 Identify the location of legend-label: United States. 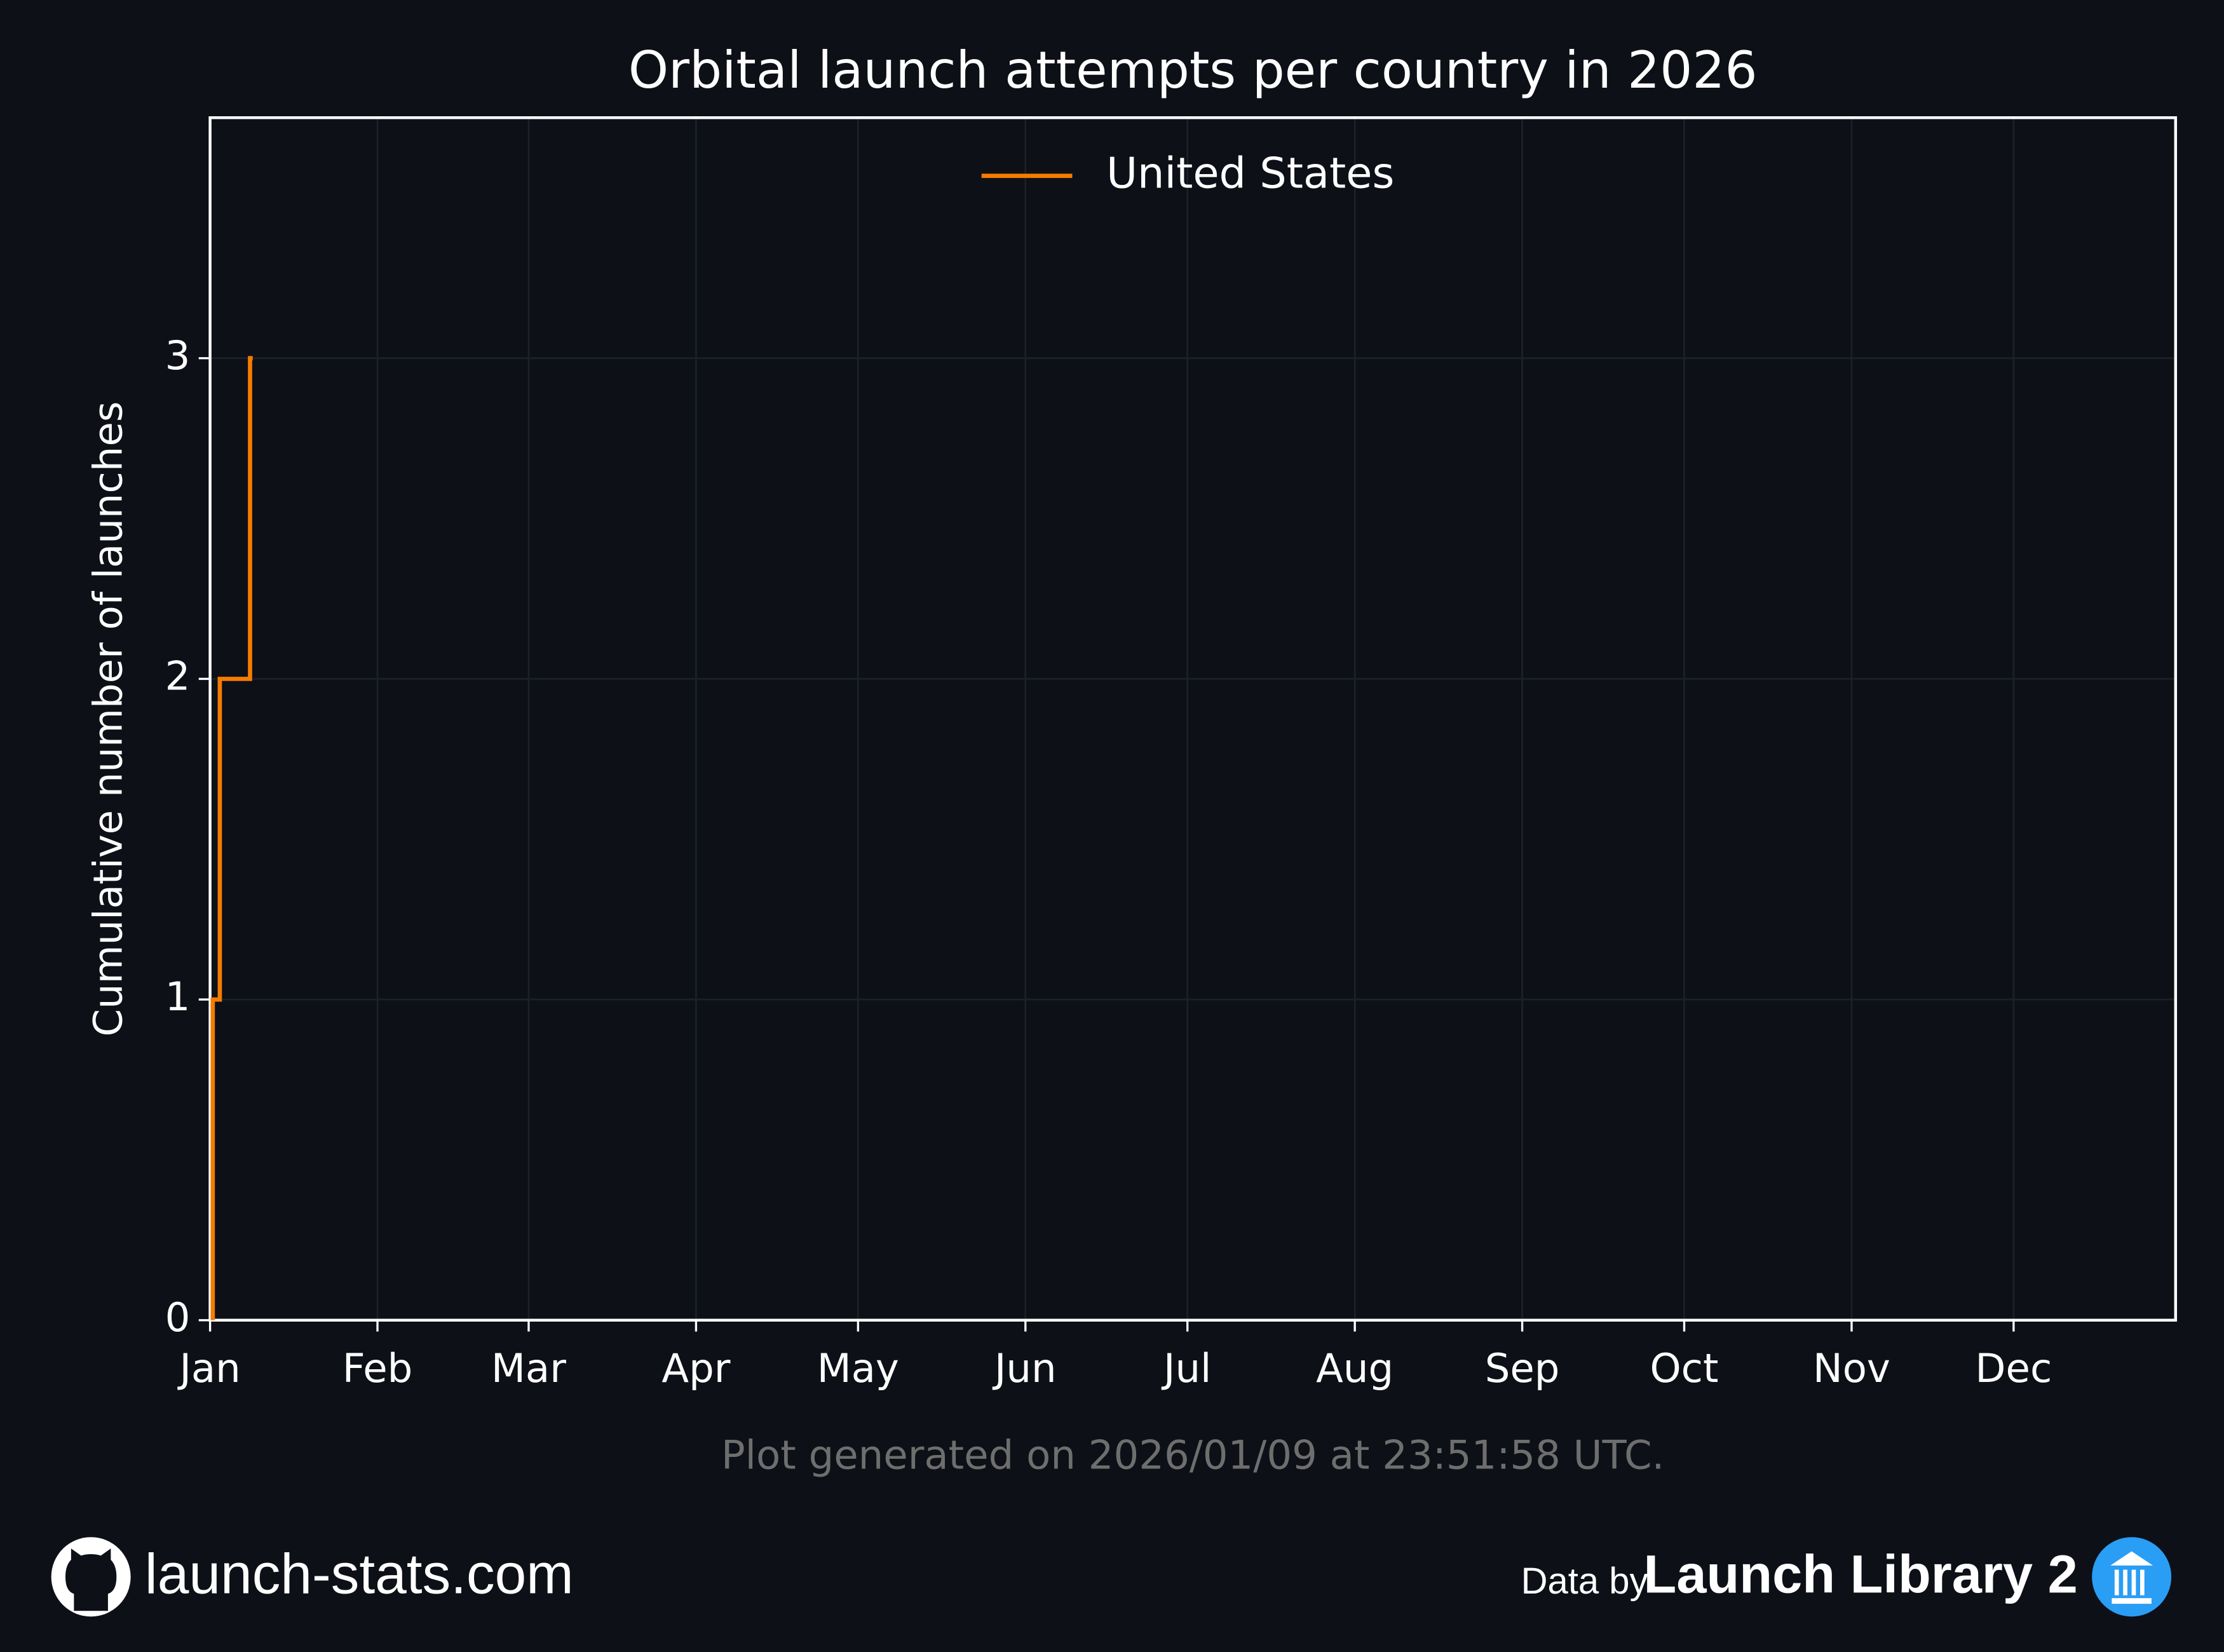
(1250, 173).